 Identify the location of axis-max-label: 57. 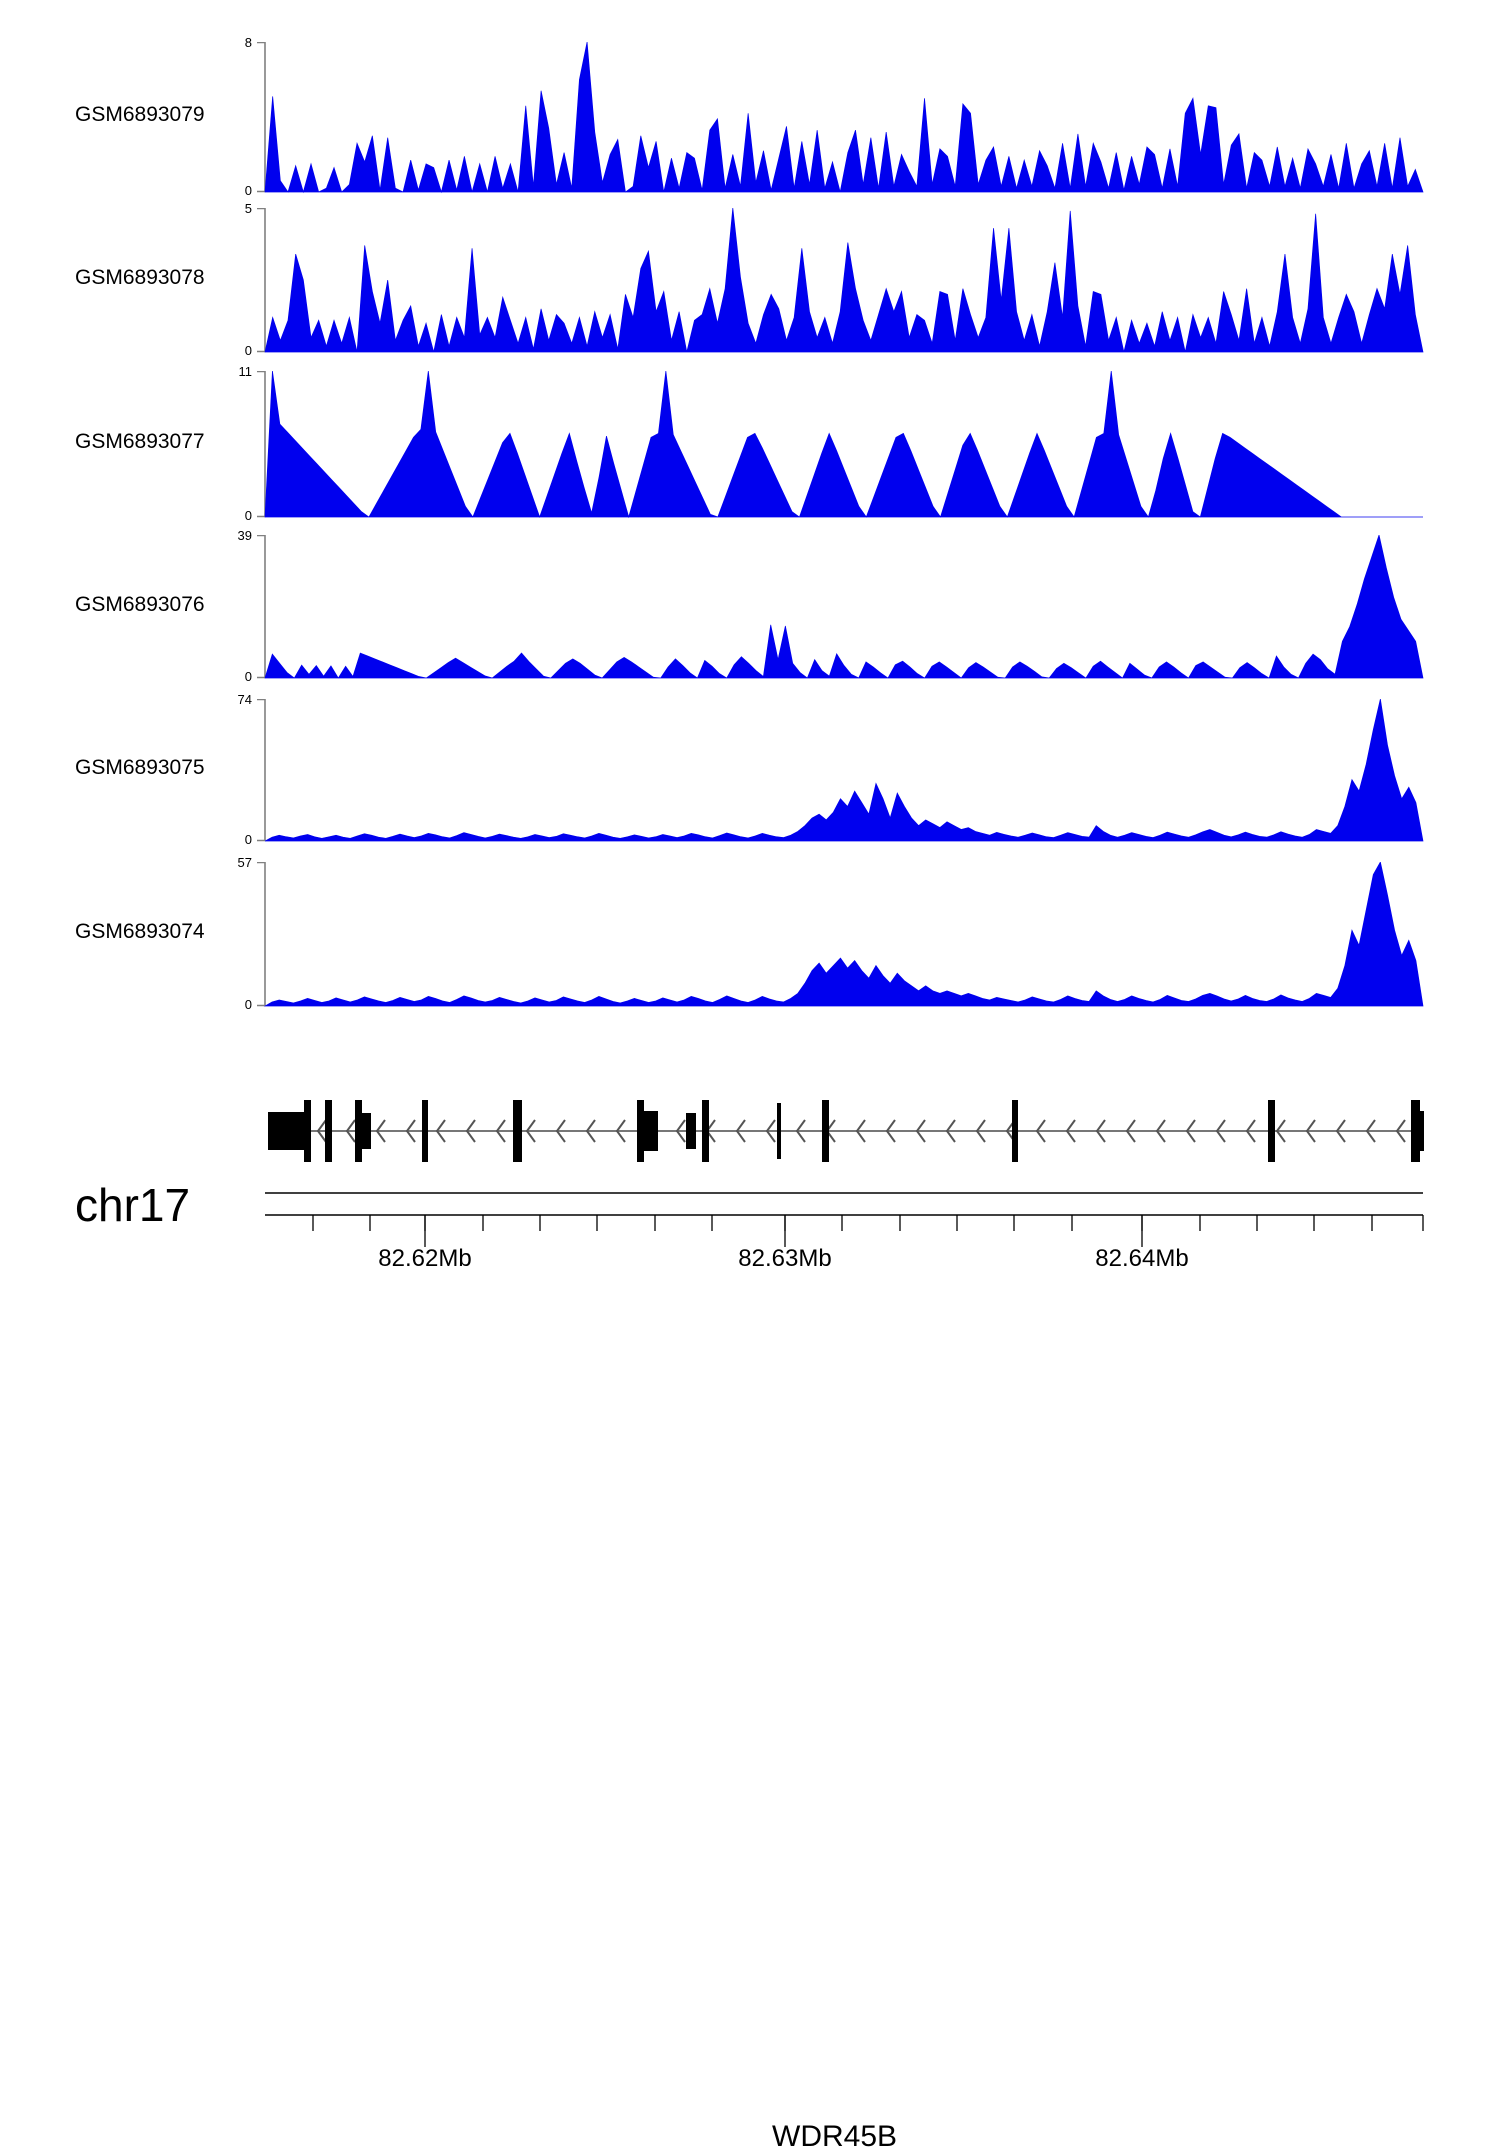
(244, 862).